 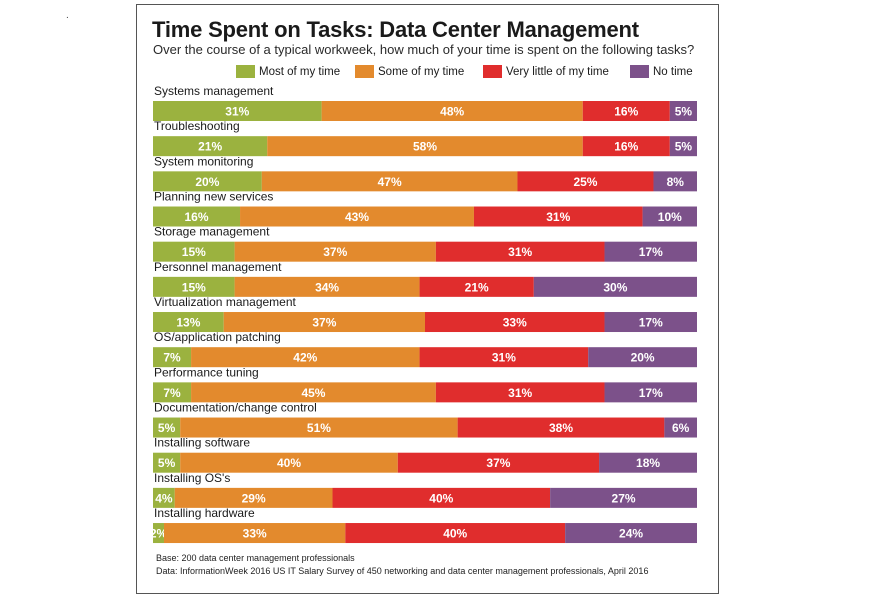 I want to click on bar-performance-tuning-most, so click(x=172, y=392).